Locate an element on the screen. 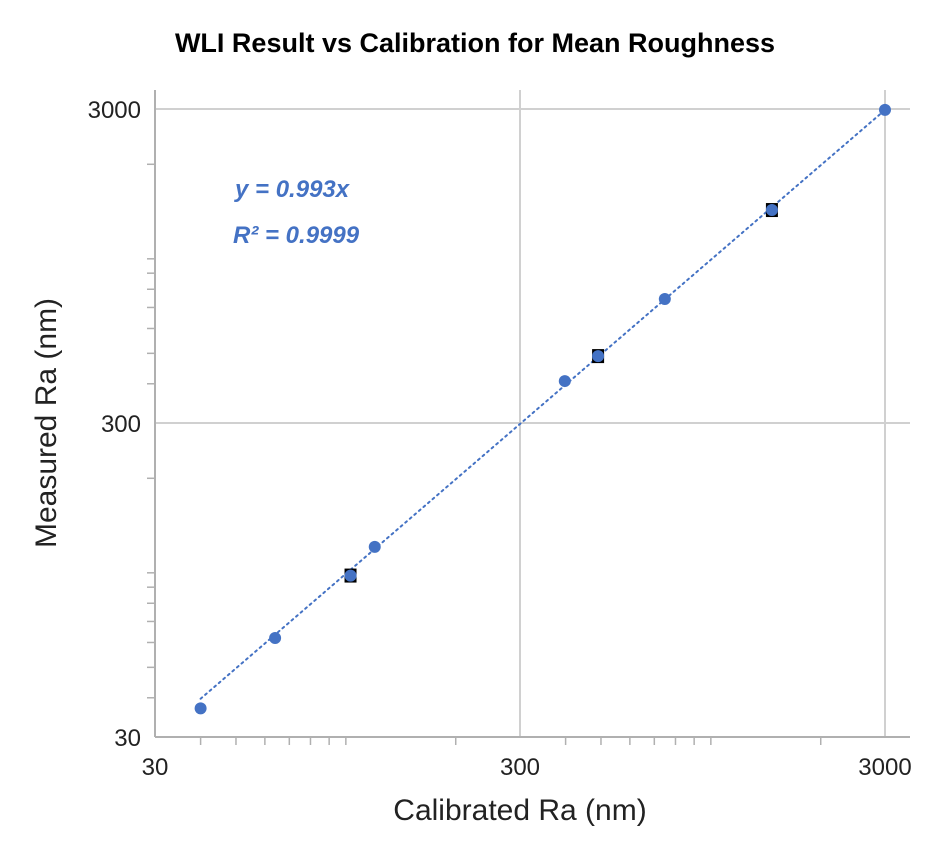 Image resolution: width=950 pixels, height=859 pixels. x-tick-label: 30 is located at coordinates (155, 767).